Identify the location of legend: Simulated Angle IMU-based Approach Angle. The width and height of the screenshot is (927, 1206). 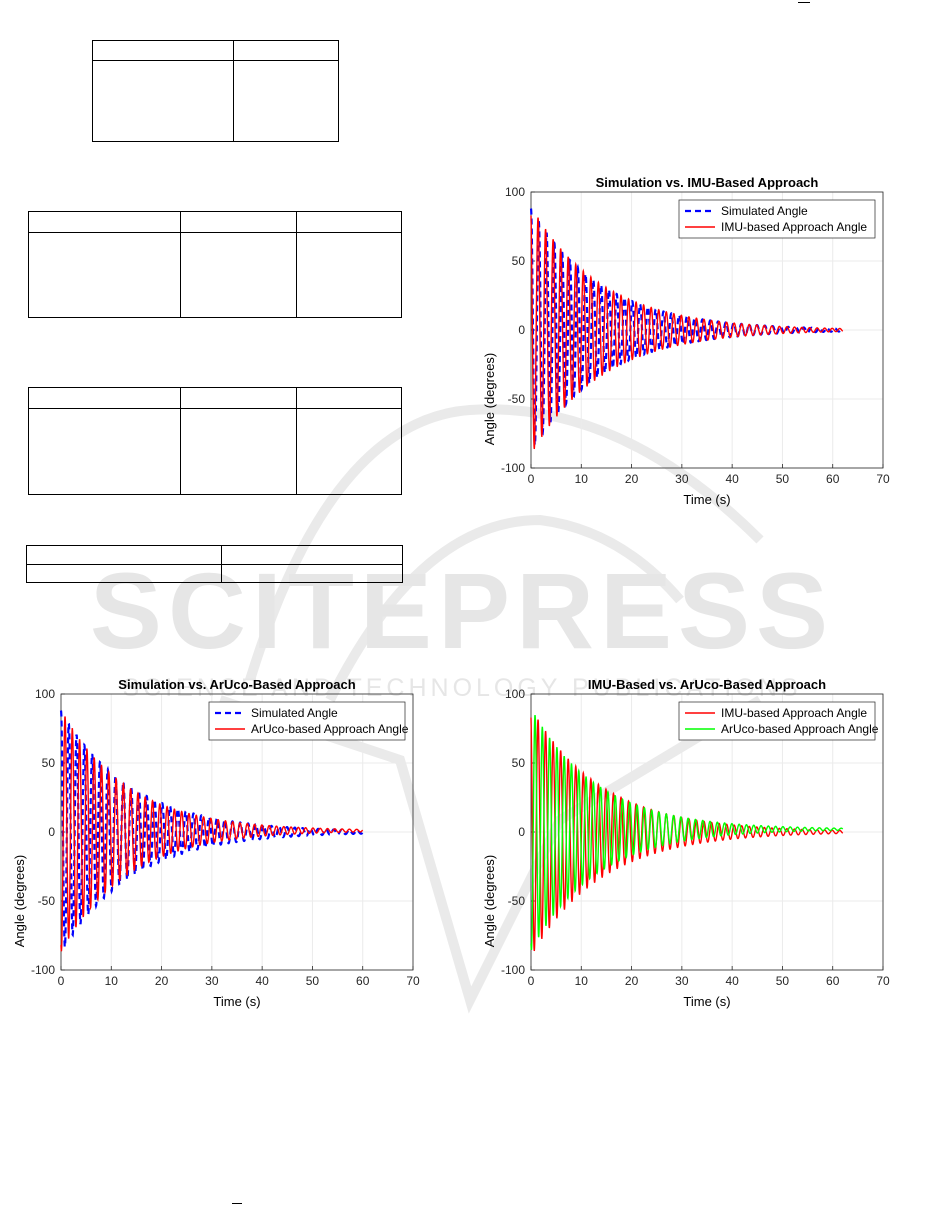
(777, 219).